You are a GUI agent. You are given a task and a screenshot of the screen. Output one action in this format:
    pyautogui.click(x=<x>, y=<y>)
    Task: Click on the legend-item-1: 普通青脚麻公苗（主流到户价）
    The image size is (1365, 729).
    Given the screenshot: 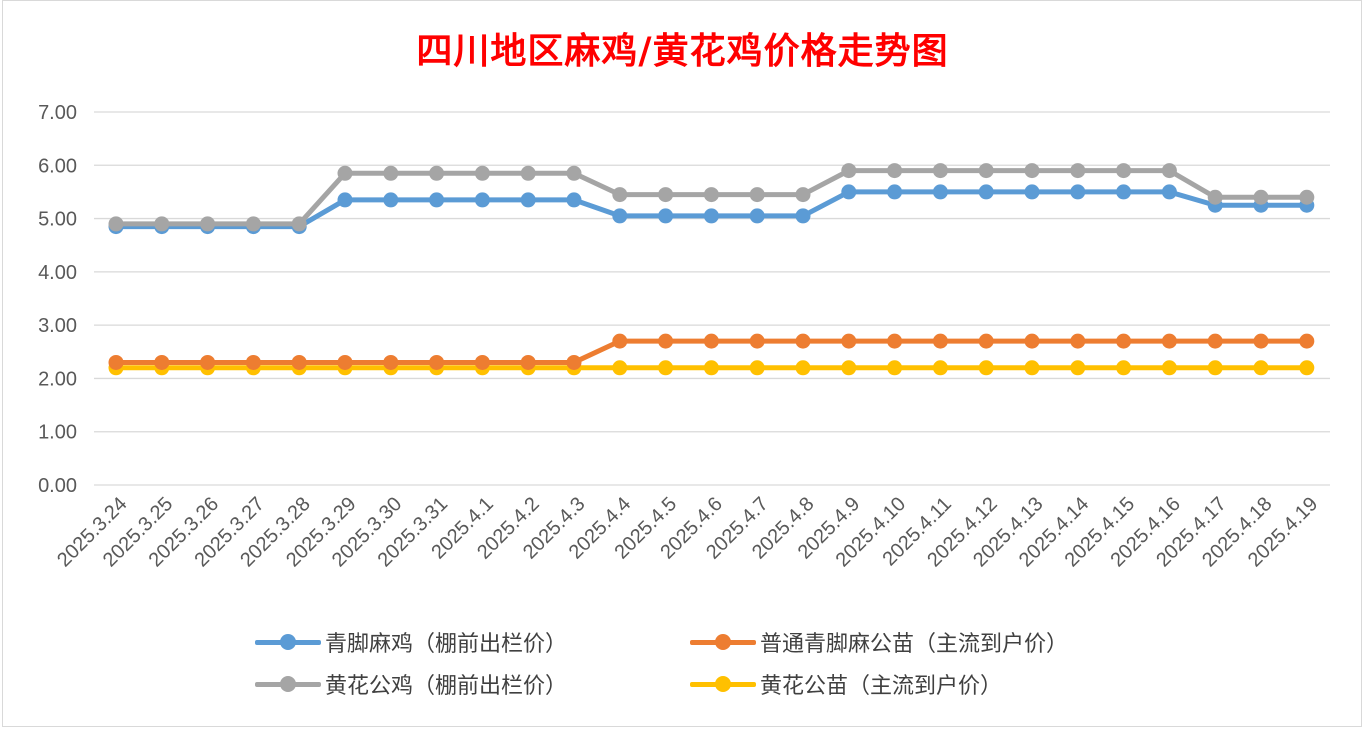 What is the action you would take?
    pyautogui.click(x=879, y=642)
    